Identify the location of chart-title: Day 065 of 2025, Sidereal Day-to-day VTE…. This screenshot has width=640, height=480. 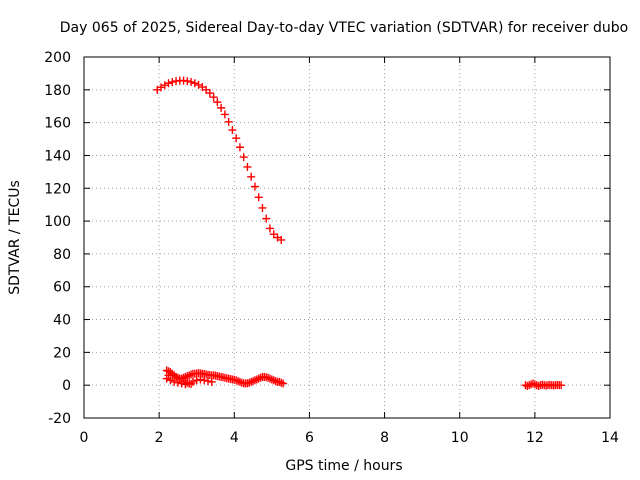
(344, 28).